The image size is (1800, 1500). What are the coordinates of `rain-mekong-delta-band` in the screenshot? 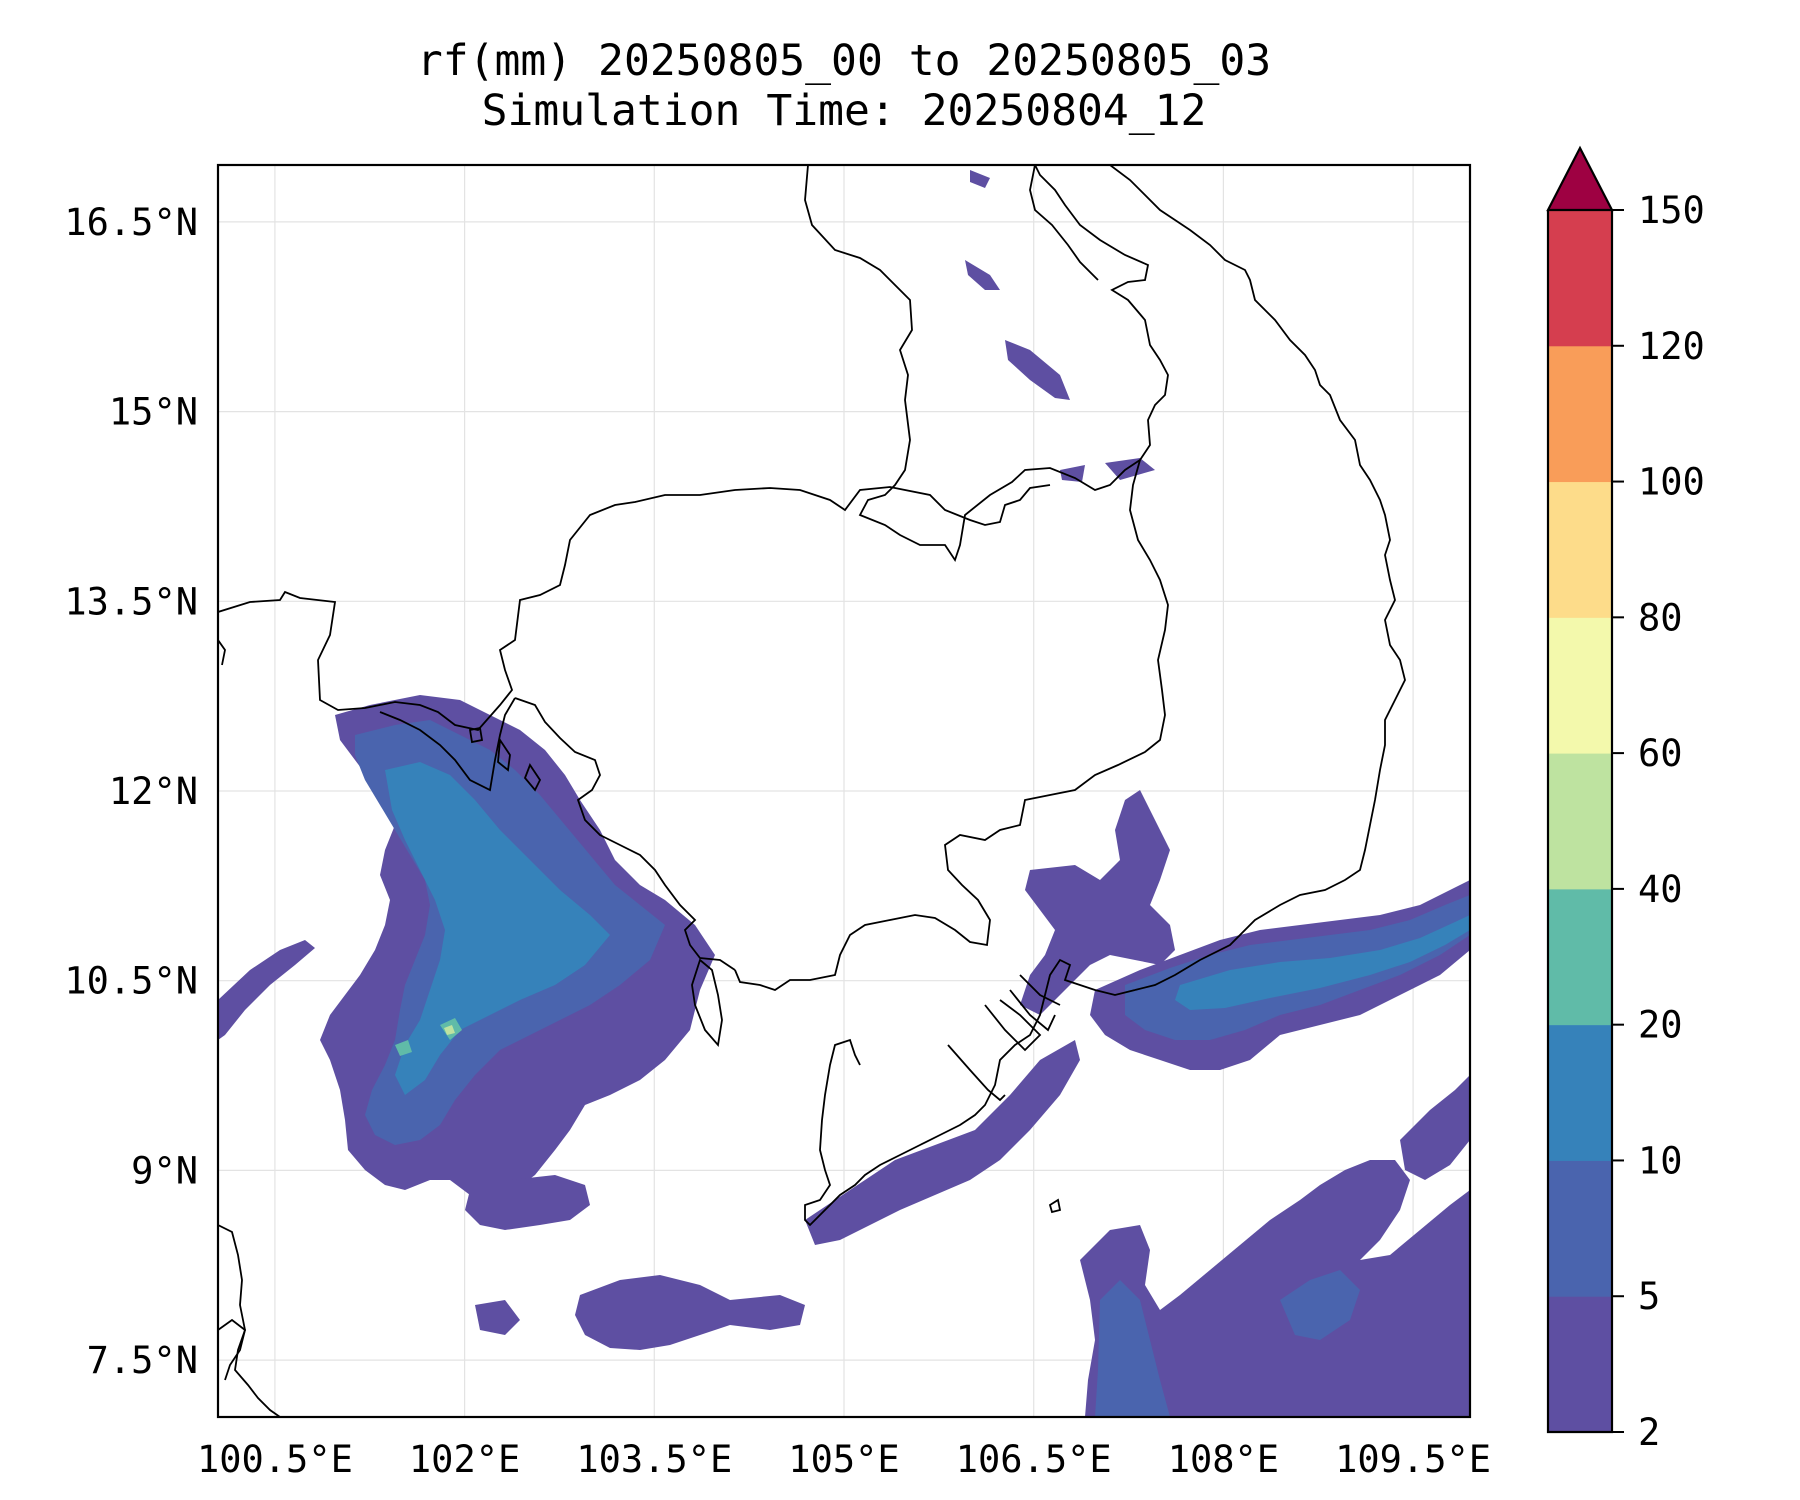 It's located at (942, 1142).